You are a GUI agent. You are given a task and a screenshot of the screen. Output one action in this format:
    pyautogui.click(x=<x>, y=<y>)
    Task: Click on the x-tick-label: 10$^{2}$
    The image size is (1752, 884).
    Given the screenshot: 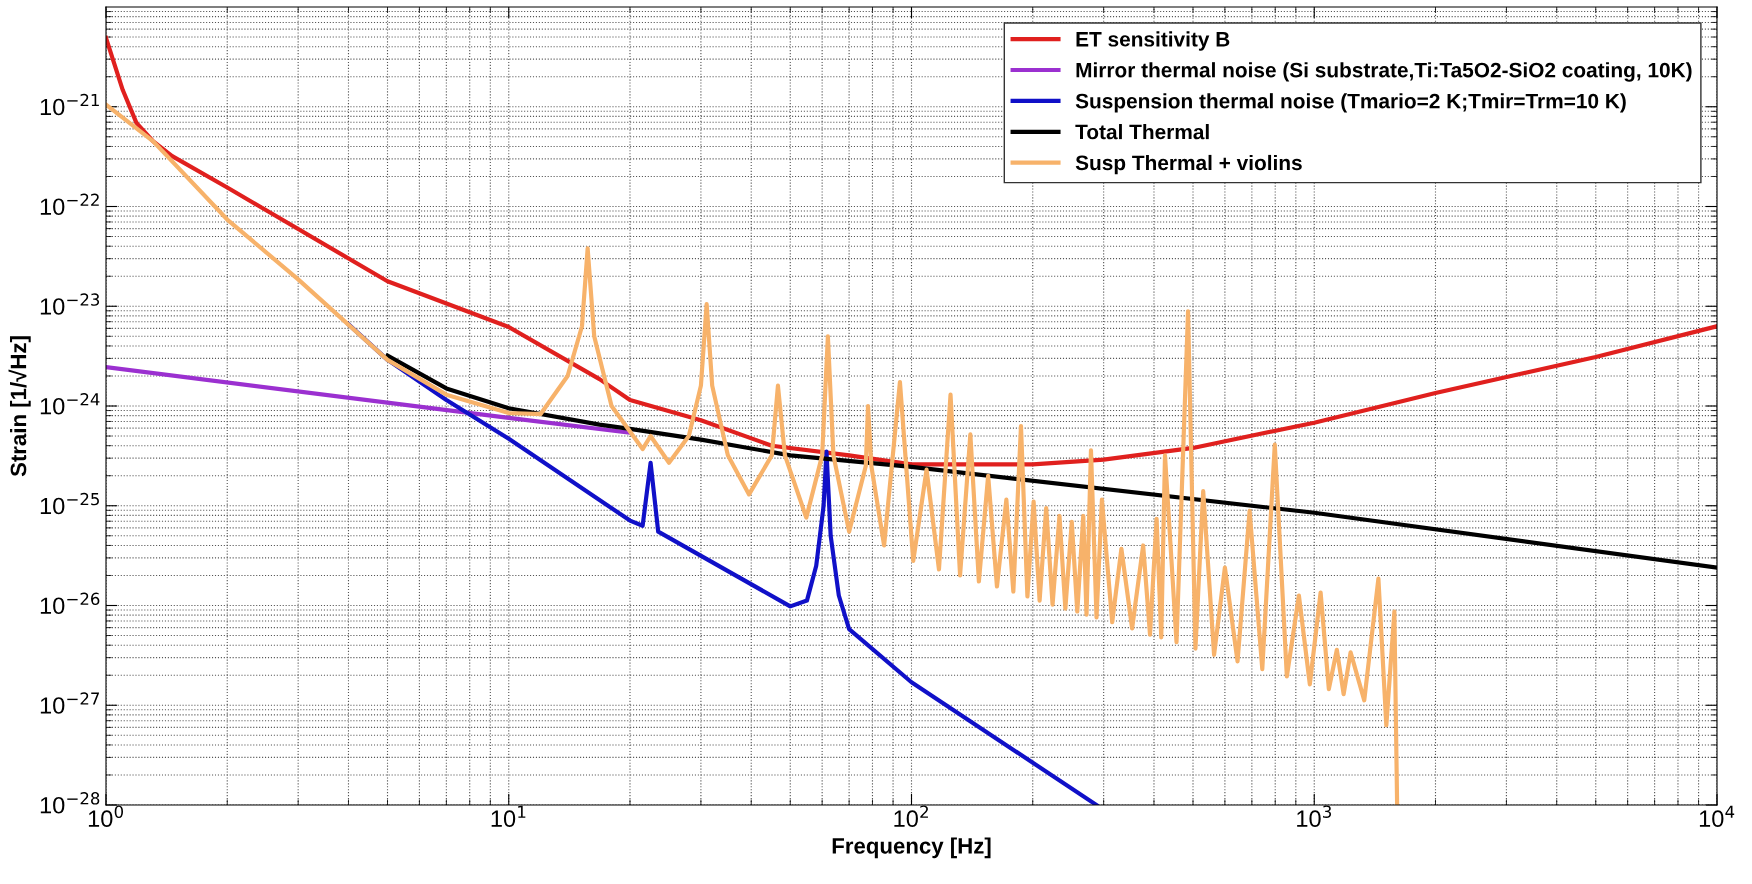 What is the action you would take?
    pyautogui.click(x=911, y=816)
    